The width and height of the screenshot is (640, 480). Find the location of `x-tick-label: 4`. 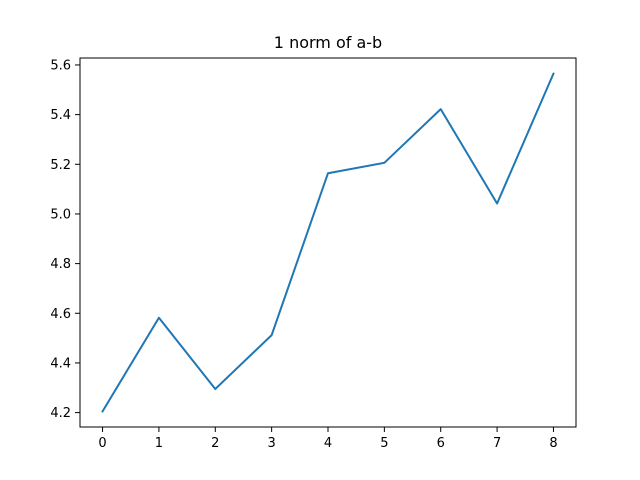

x-tick-label: 4 is located at coordinates (328, 443).